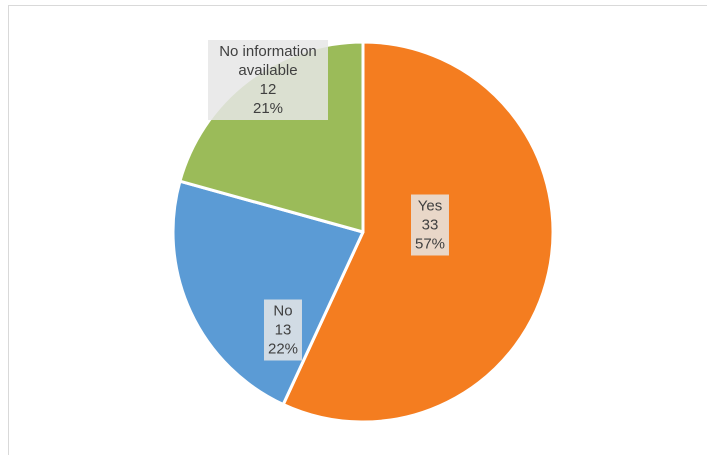  I want to click on label-percent: 21%, so click(268, 108).